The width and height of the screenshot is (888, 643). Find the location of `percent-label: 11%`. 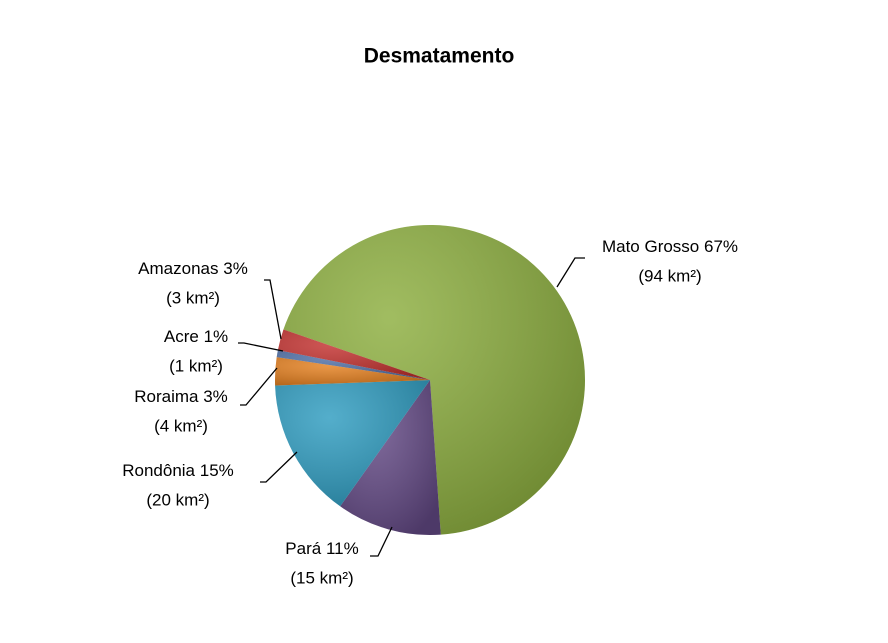

percent-label: 11% is located at coordinates (342, 548).